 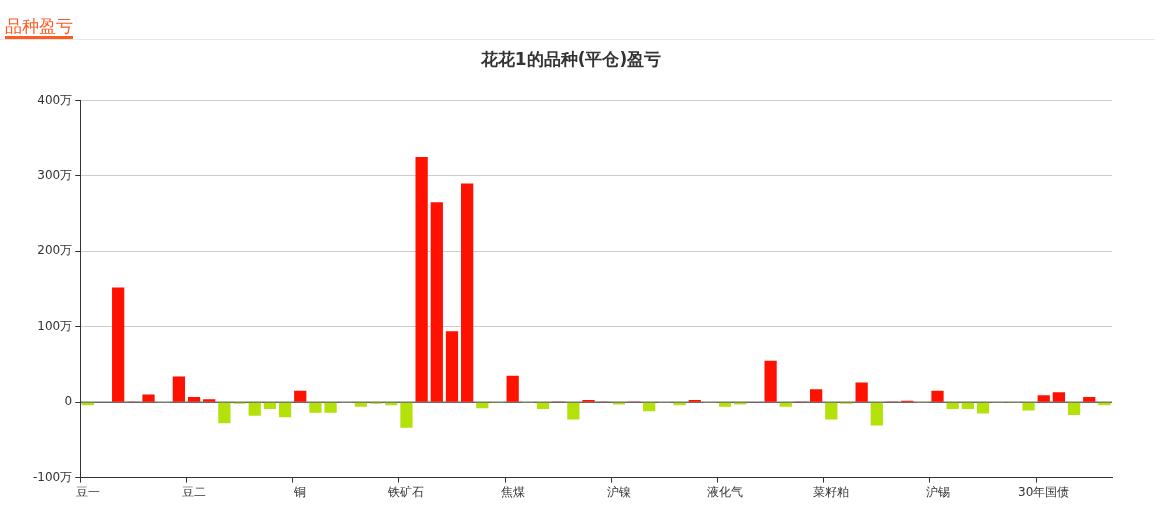 What do you see at coordinates (406, 491) in the screenshot?
I see `x-tick-label: 铁矿石` at bounding box center [406, 491].